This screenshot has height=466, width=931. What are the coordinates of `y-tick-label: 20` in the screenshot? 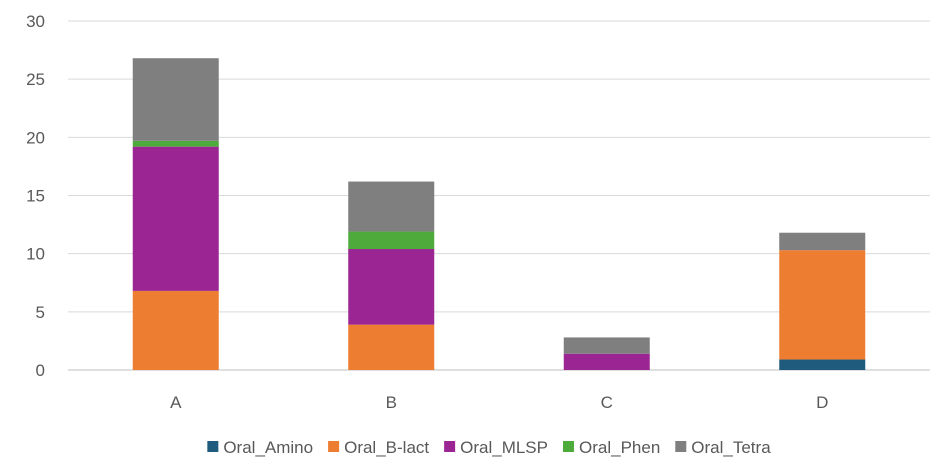 It's located at (35, 137).